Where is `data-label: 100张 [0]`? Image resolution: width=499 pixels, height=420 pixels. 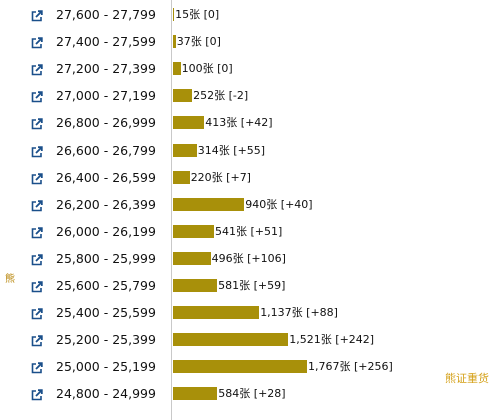
data-label: 100张 [0] is located at coordinates (207, 68).